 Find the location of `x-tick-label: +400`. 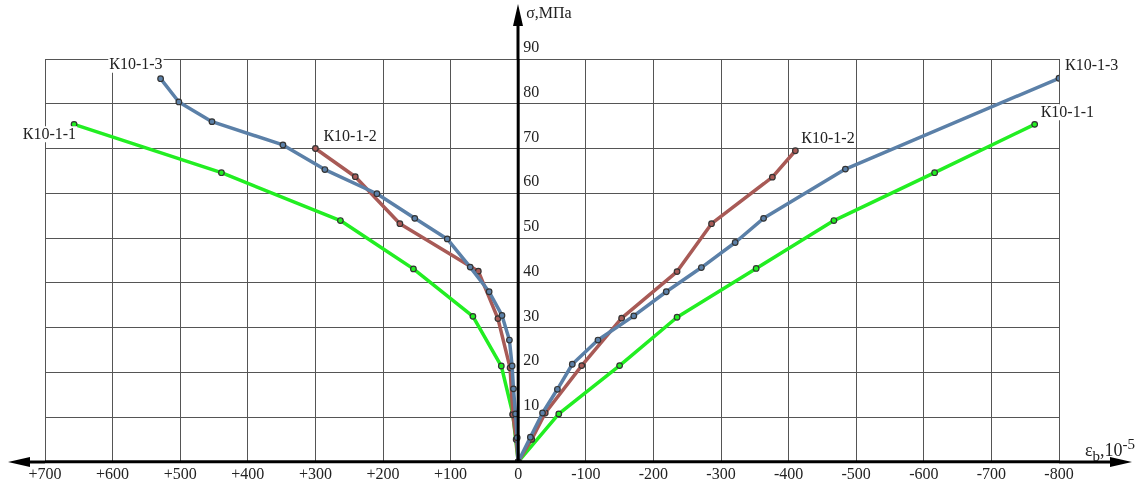

x-tick-label: +400 is located at coordinates (248, 473).